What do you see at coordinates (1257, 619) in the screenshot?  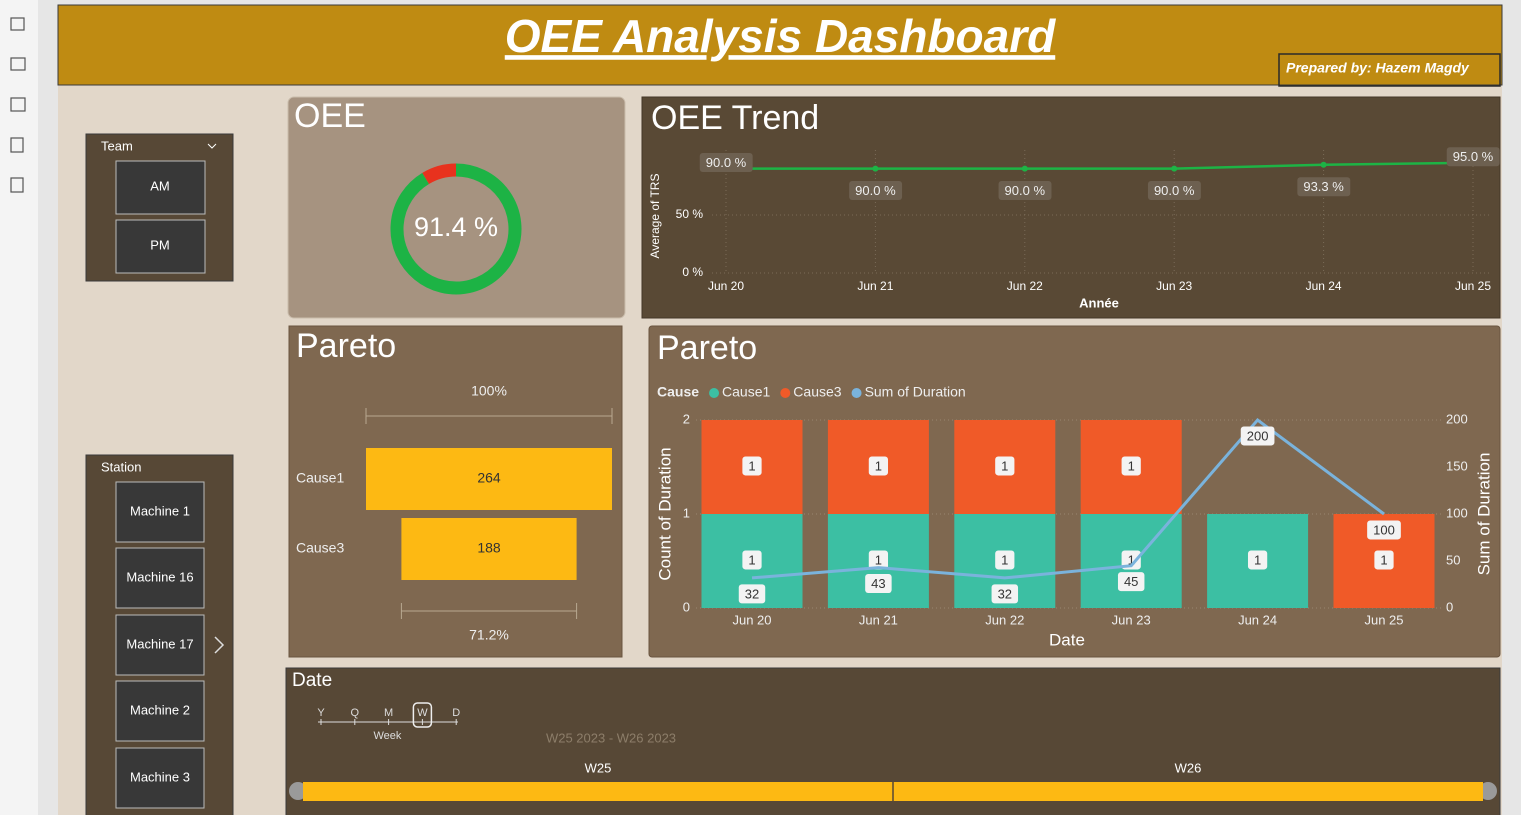 I see `x-tick-label: Jun 24` at bounding box center [1257, 619].